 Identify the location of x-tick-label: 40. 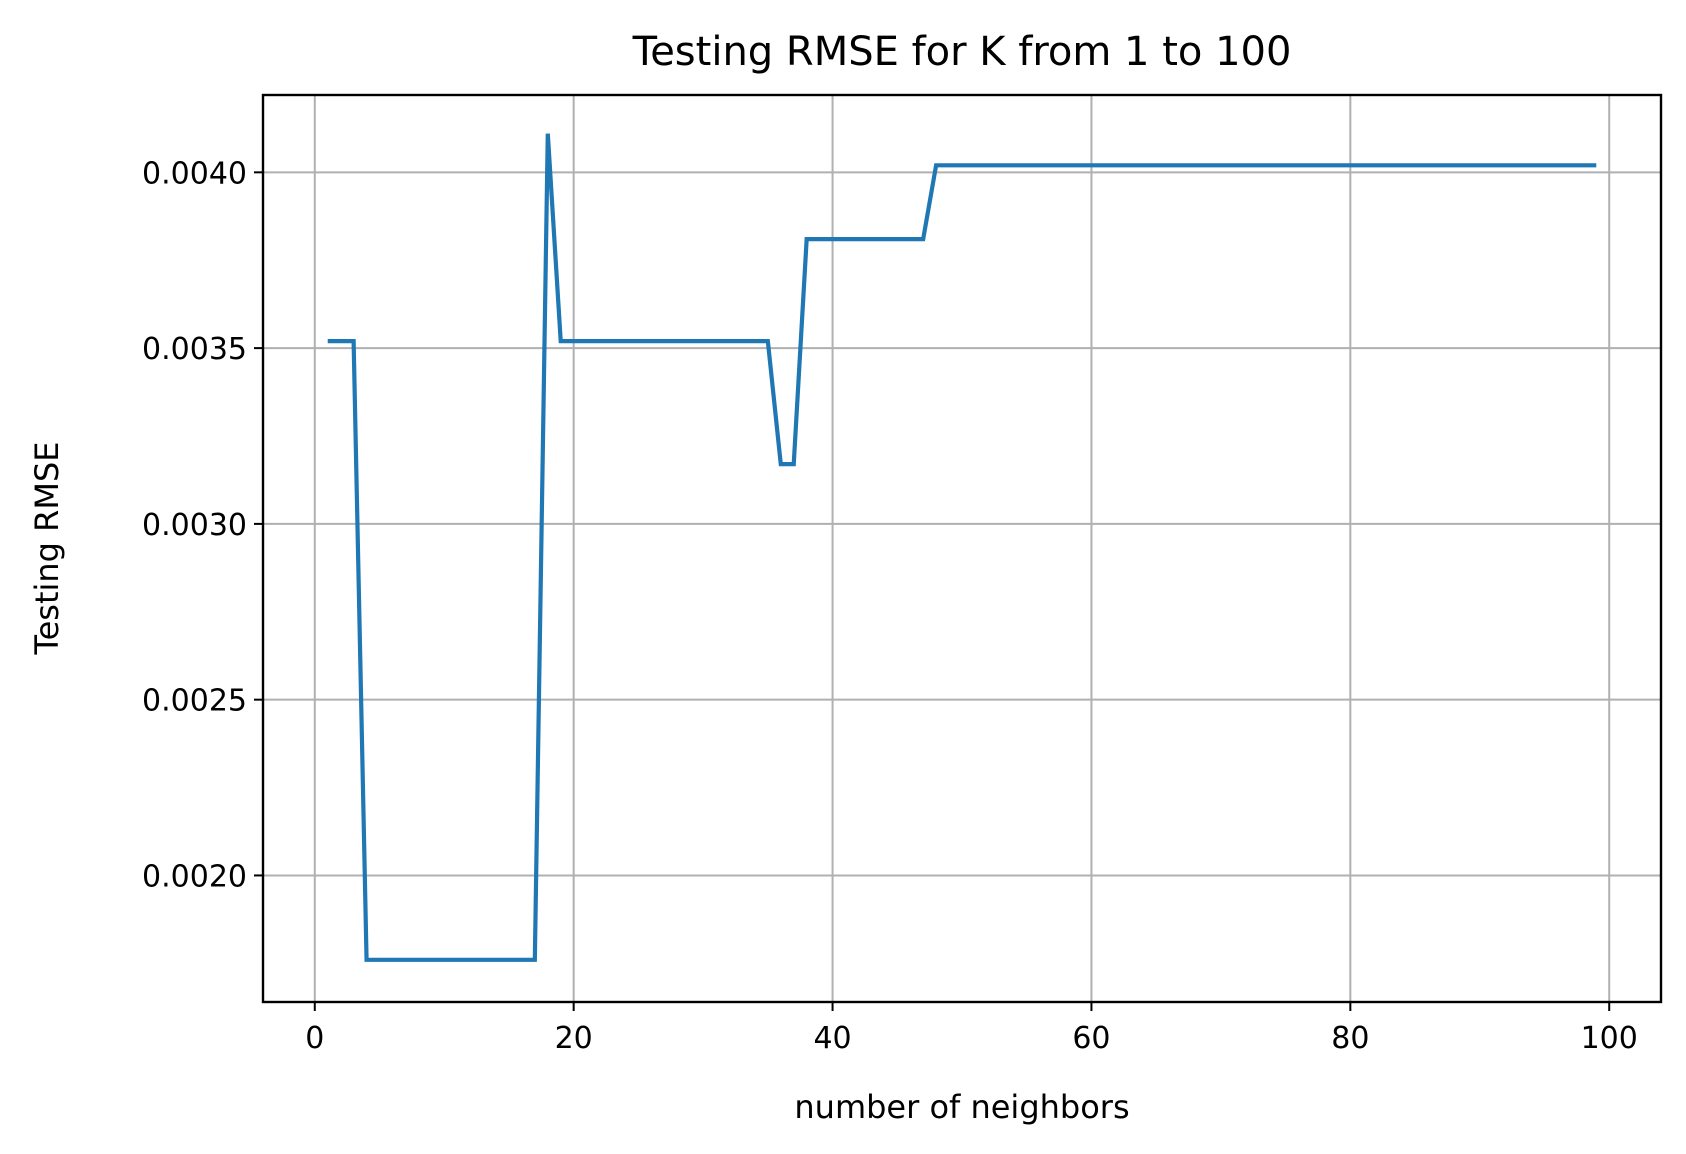
(832, 1038).